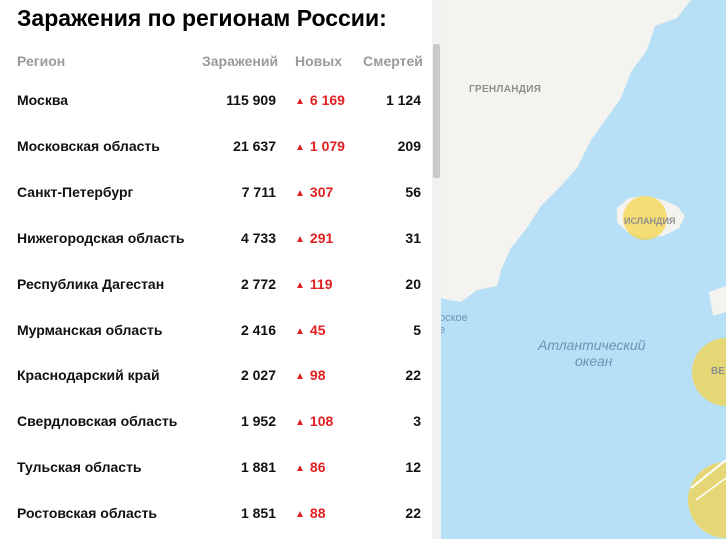 This screenshot has height=539, width=726. I want to click on table-row: Санкт-Петербург 7 711 ▲ 307 56, so click(216, 207).